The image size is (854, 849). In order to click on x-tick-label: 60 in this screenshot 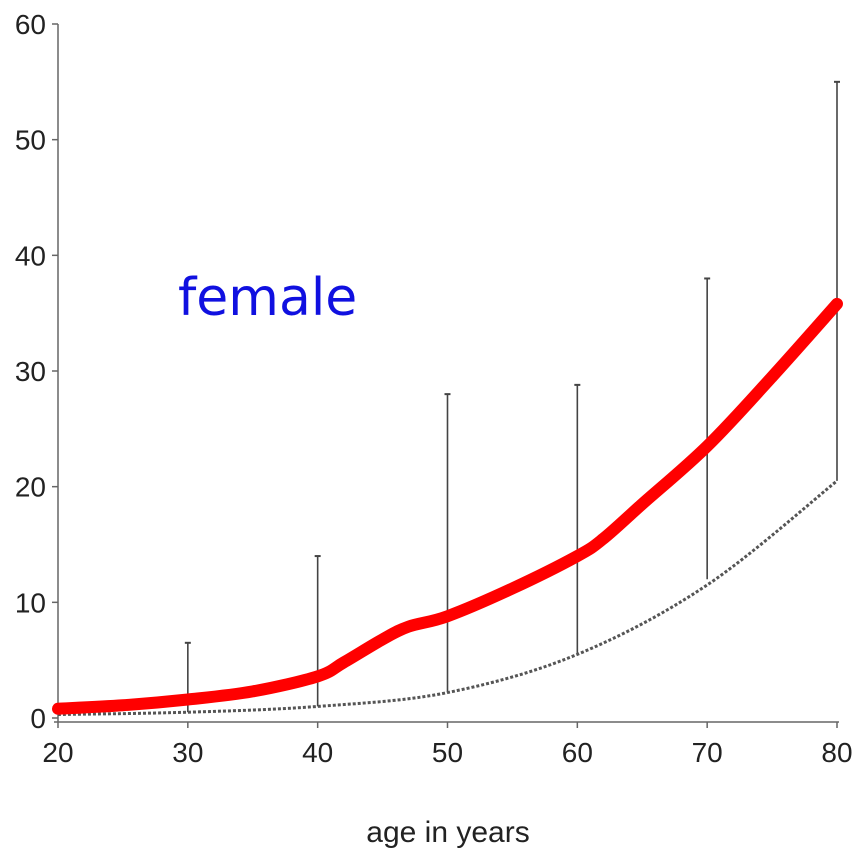, I will do `click(577, 752)`.